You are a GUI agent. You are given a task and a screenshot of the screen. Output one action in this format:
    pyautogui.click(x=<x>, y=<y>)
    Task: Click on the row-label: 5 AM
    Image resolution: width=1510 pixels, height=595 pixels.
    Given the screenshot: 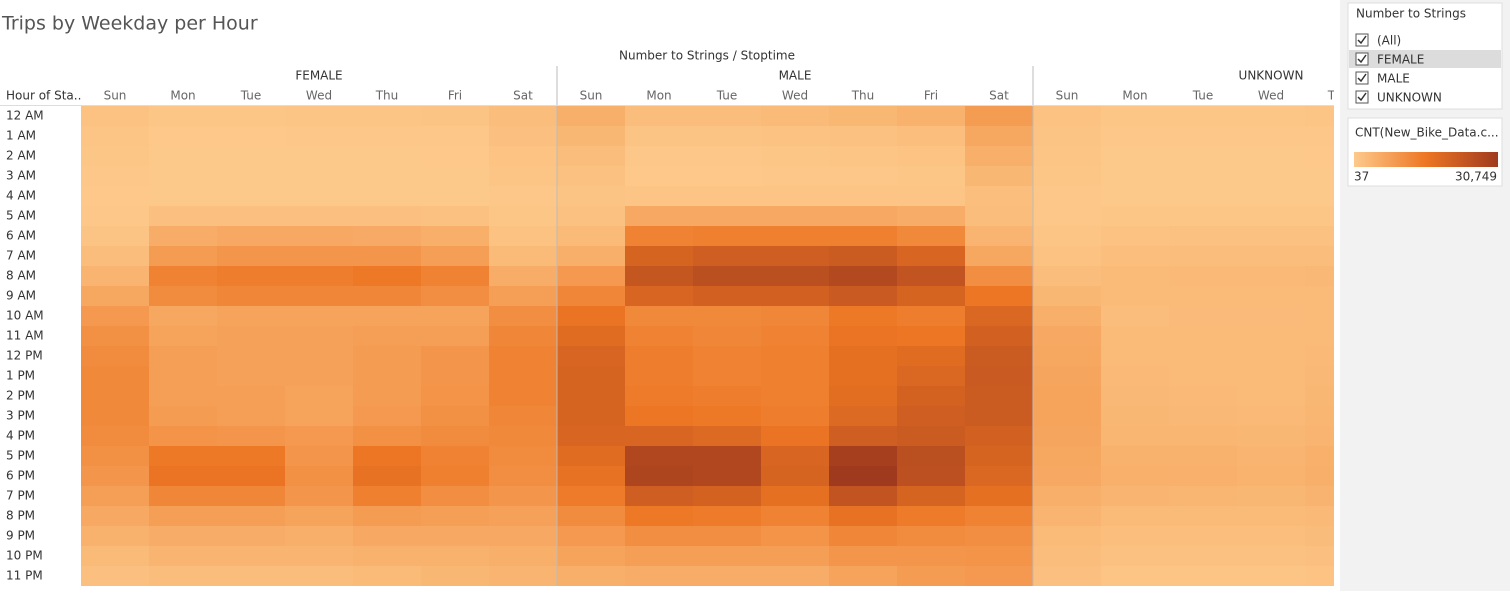 What is the action you would take?
    pyautogui.click(x=21, y=216)
    